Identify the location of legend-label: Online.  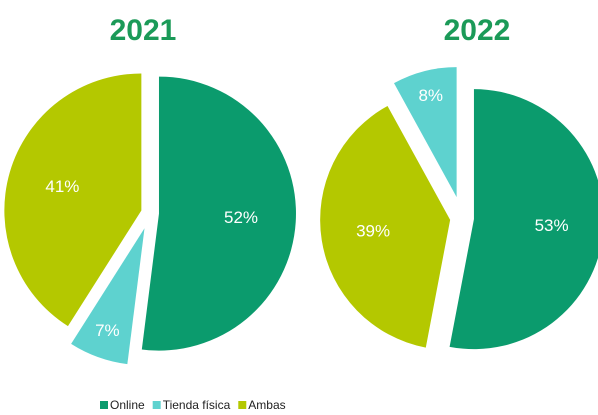
(127, 405).